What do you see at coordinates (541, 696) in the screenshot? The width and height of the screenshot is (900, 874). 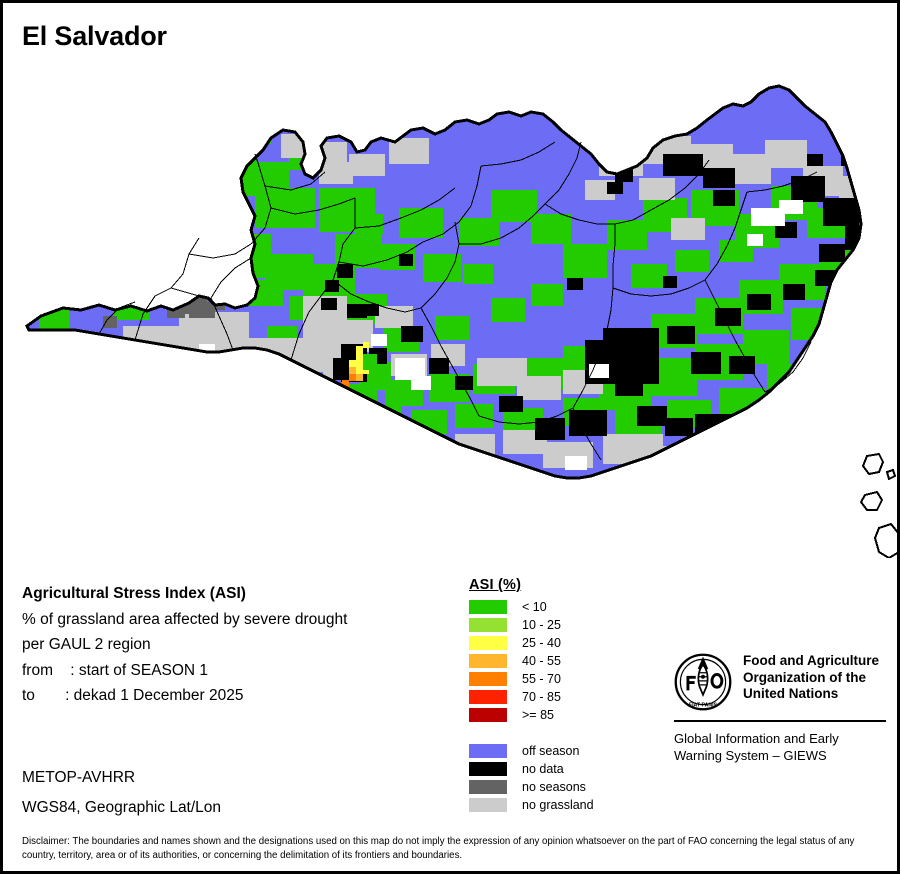 I see `legend-label-70-85: 70 - 85` at bounding box center [541, 696].